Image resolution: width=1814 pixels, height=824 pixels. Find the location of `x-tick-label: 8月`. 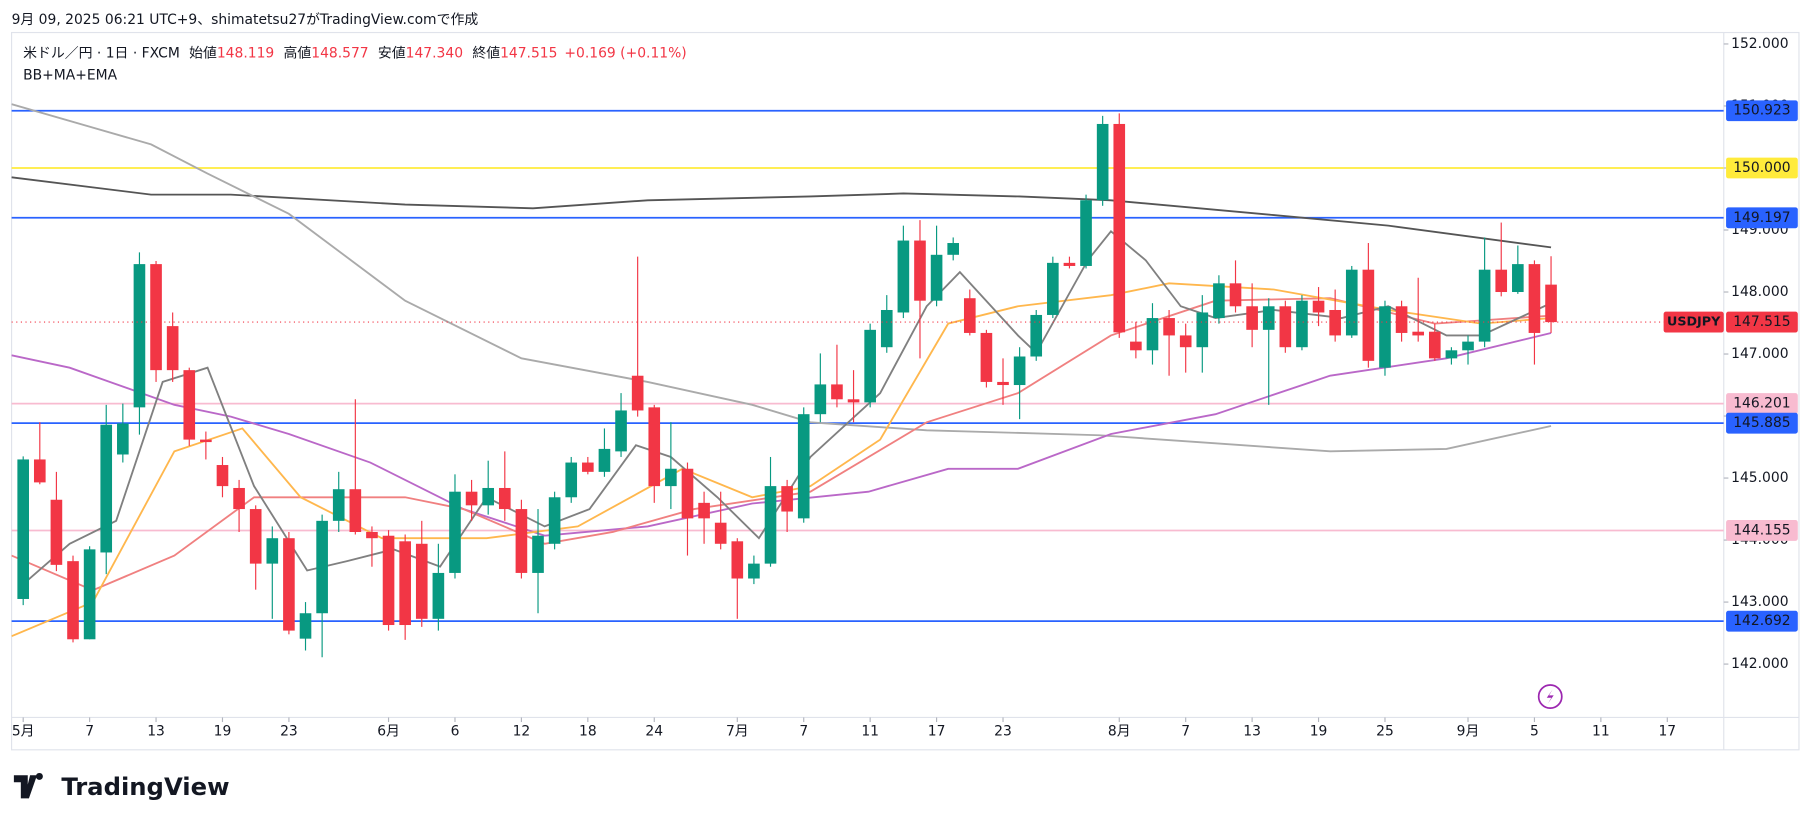

x-tick-label: 8月 is located at coordinates (1119, 731).